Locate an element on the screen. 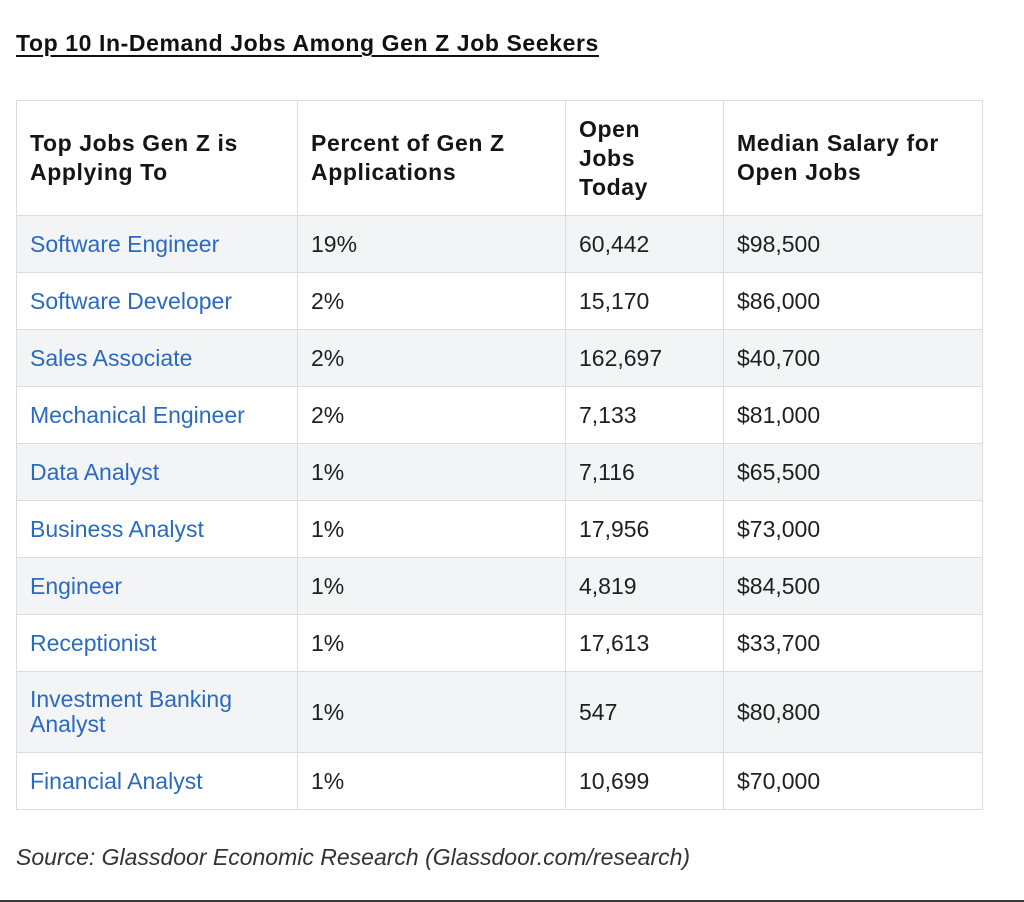  salary-cell: $70,000 is located at coordinates (853, 781).